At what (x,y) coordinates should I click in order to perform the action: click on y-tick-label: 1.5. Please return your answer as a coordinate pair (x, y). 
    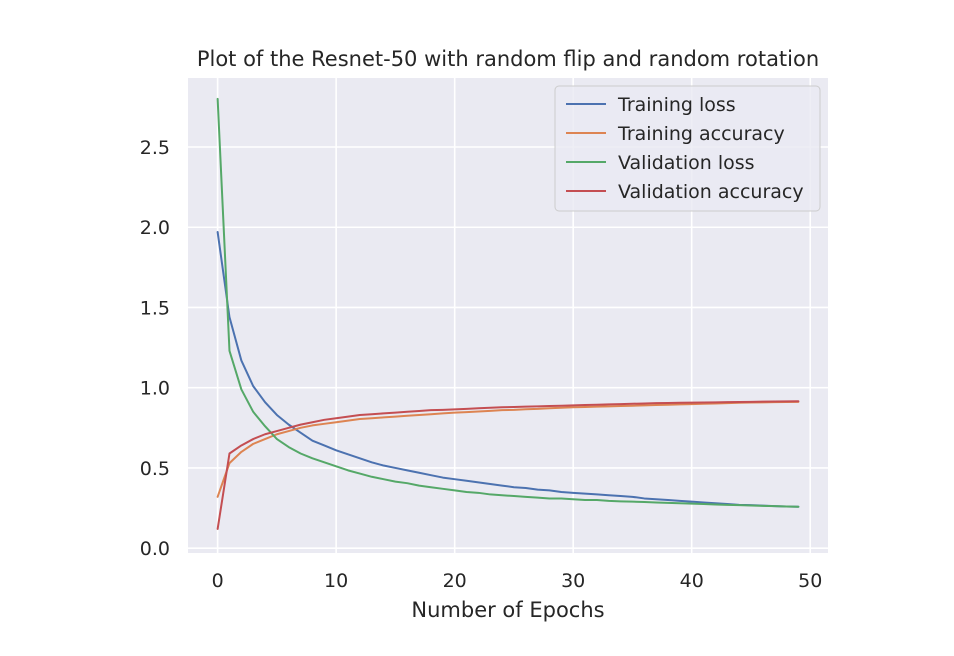
    Looking at the image, I should click on (155, 308).